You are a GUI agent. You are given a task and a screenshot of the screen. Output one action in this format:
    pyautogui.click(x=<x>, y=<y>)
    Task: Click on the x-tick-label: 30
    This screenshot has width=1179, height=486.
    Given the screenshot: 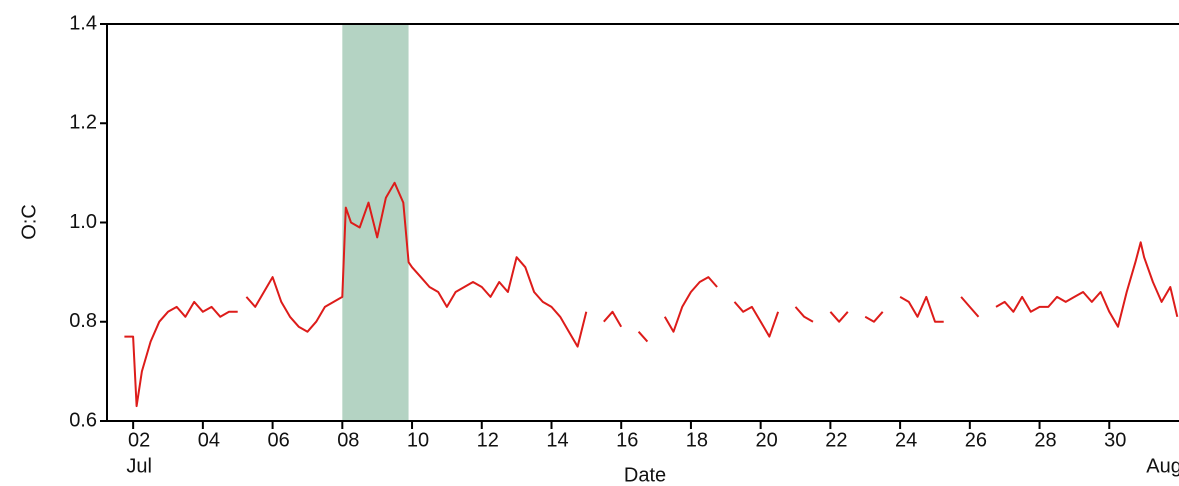 What is the action you would take?
    pyautogui.click(x=1115, y=440)
    